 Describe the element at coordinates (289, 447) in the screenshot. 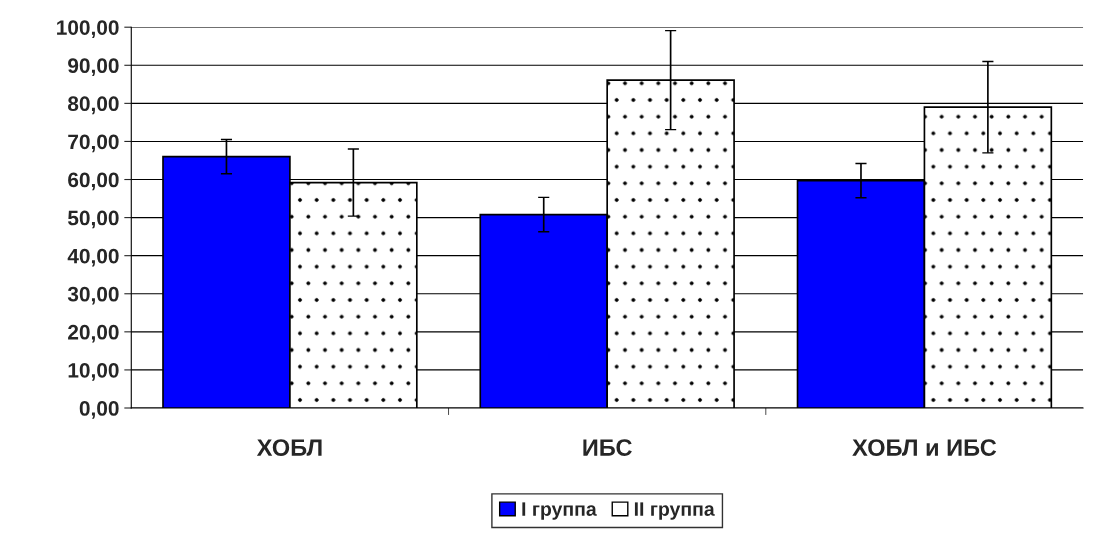

I see `x-tick-label: ХОБЛ` at that location.